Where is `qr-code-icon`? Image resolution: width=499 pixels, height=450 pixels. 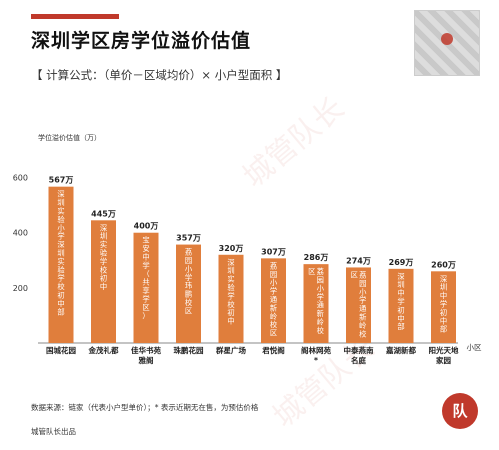 qr-code-icon is located at coordinates (447, 43).